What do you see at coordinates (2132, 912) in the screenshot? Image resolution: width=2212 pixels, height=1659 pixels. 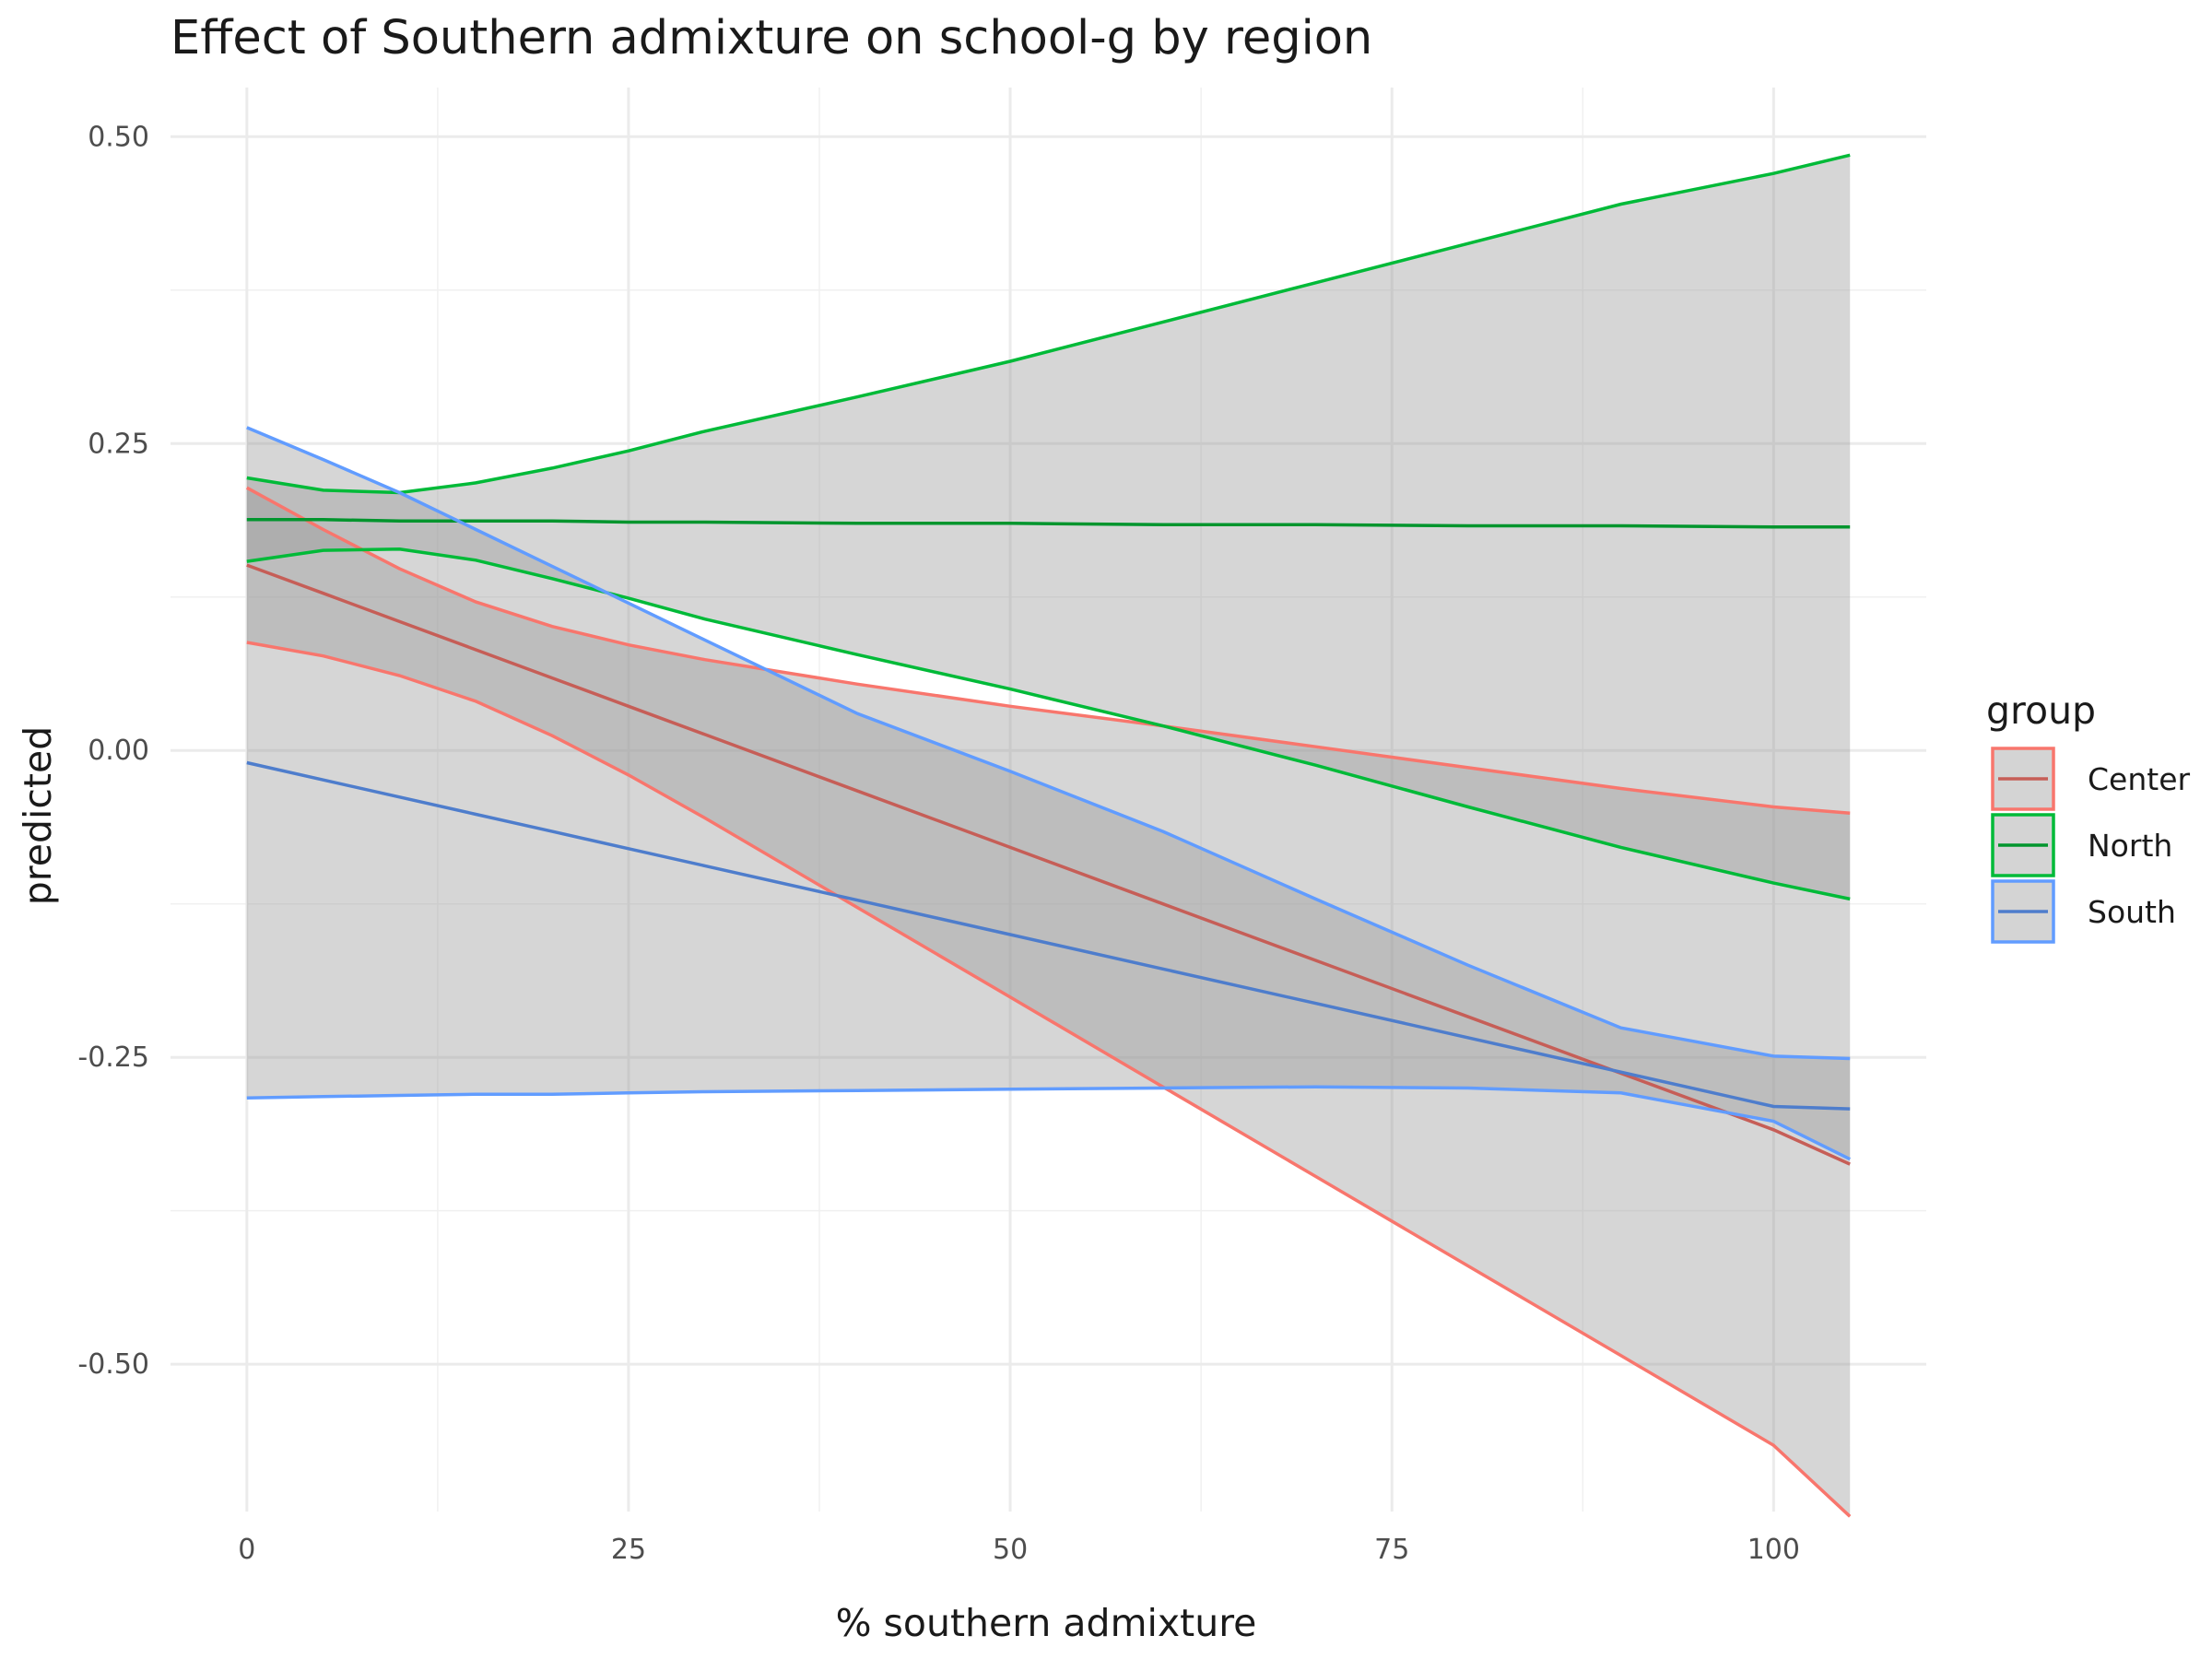 I see `legend-label: South` at bounding box center [2132, 912].